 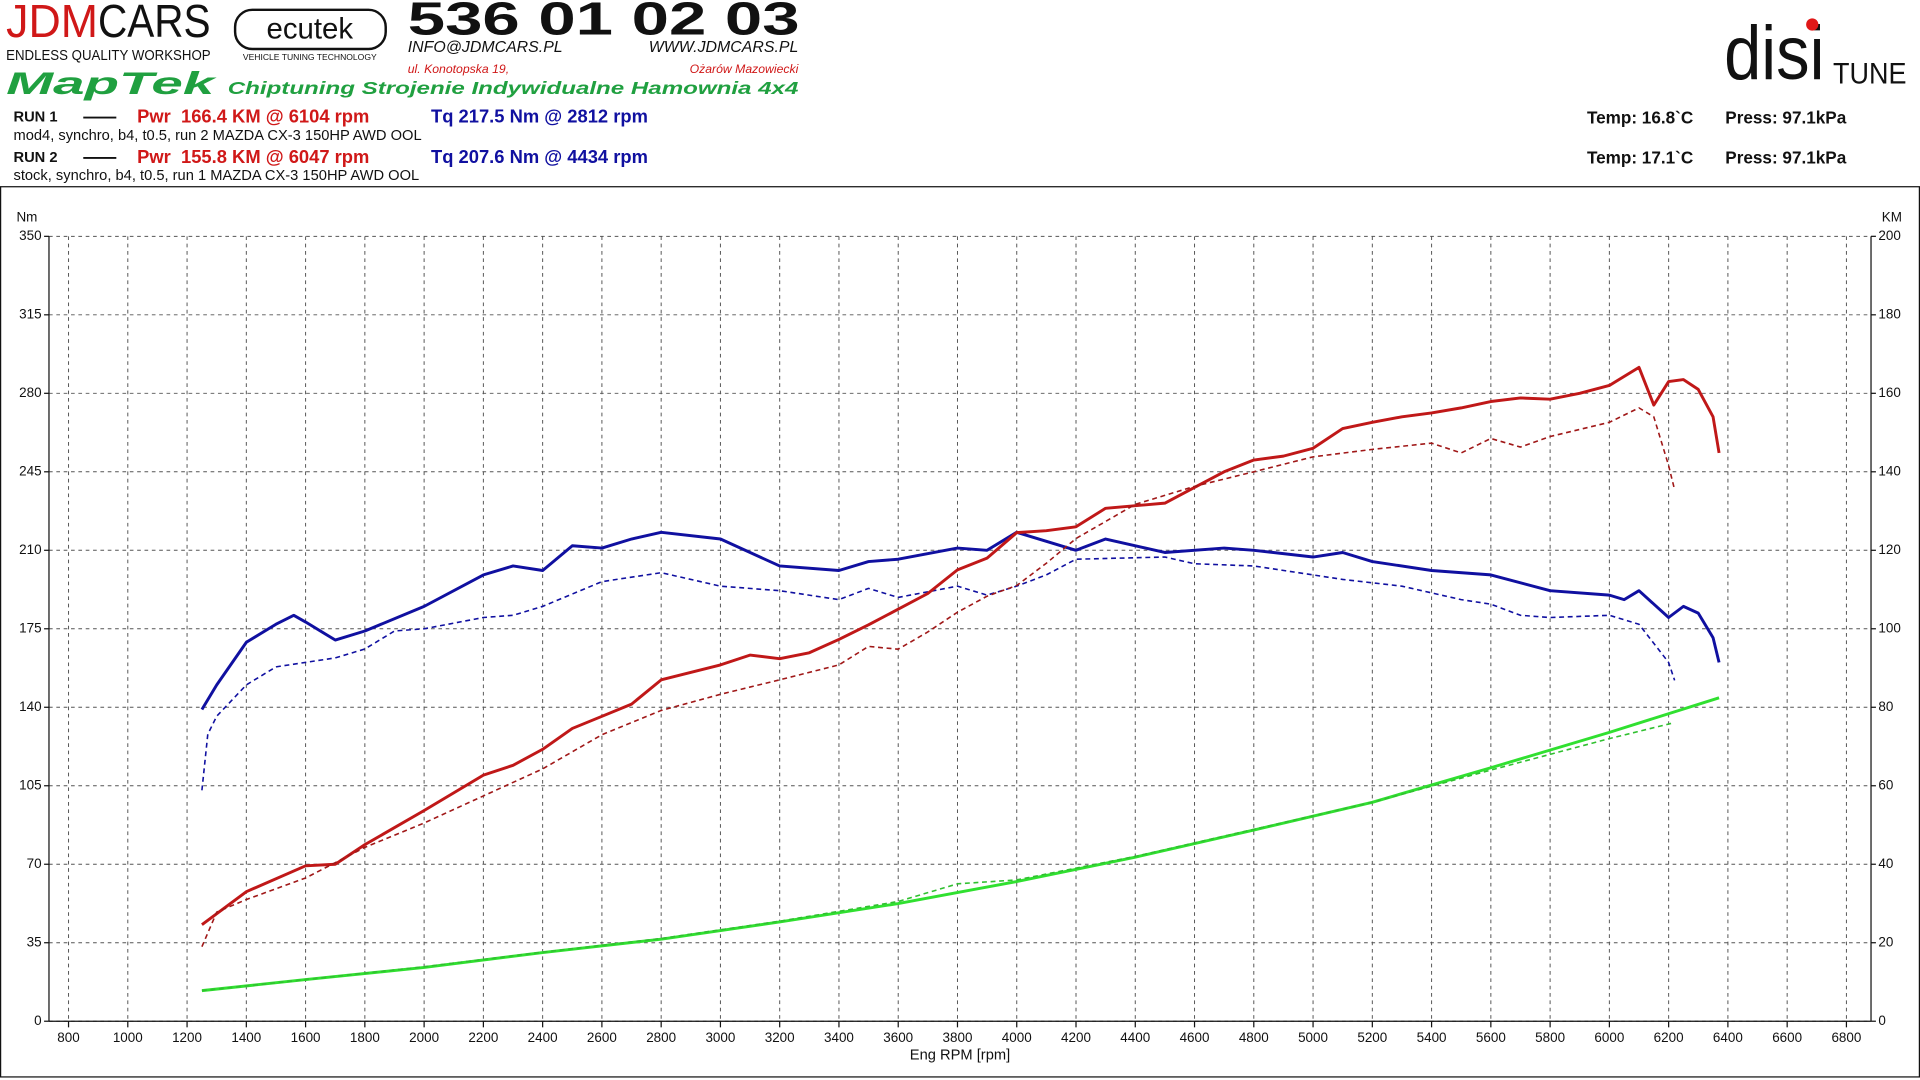 What do you see at coordinates (1017, 1037) in the screenshot?
I see `x-tick-label: 4000` at bounding box center [1017, 1037].